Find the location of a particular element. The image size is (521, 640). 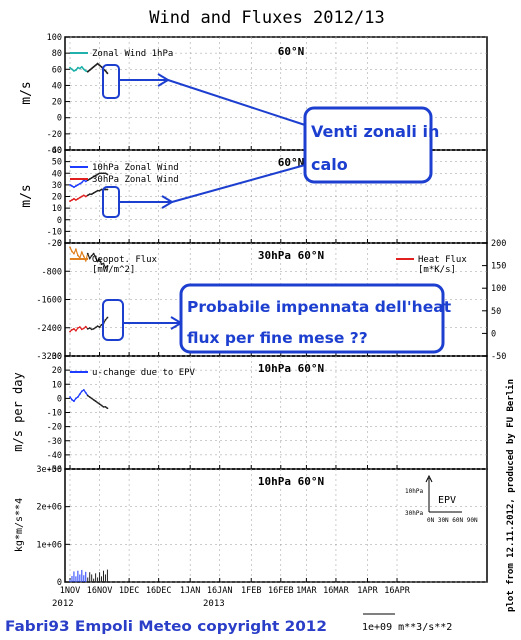

x-tick-label: 16DEC is located at coordinates (159, 591).